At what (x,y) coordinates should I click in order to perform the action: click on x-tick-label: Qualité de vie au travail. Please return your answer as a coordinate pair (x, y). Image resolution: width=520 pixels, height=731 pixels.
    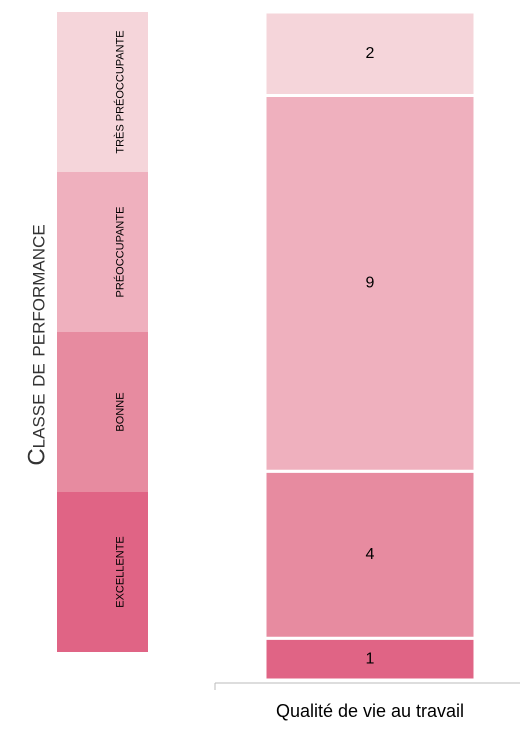
    Looking at the image, I should click on (370, 711).